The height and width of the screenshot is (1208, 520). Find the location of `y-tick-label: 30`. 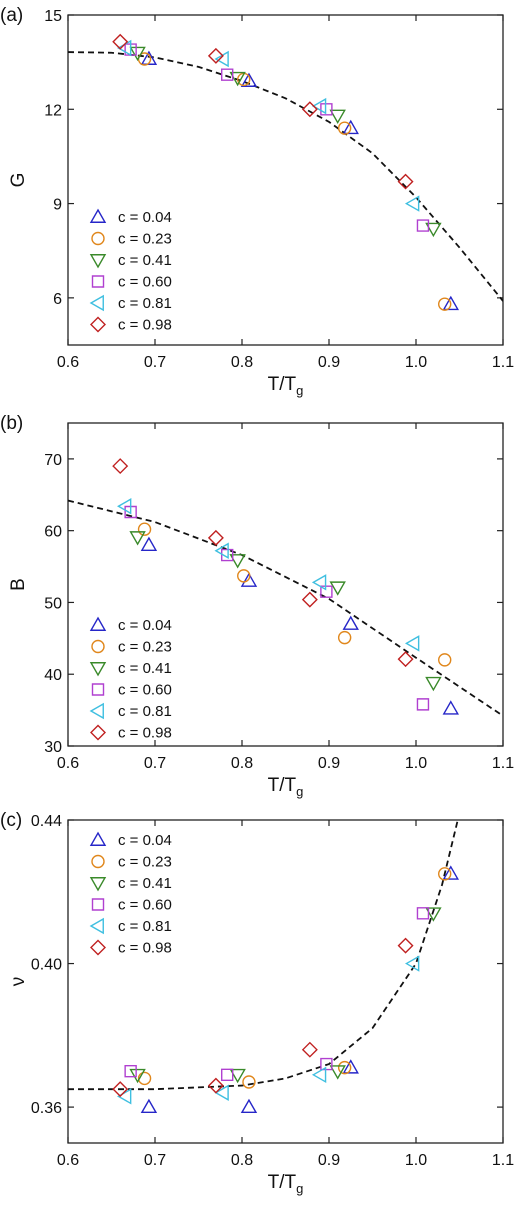

y-tick-label: 30 is located at coordinates (53, 747).